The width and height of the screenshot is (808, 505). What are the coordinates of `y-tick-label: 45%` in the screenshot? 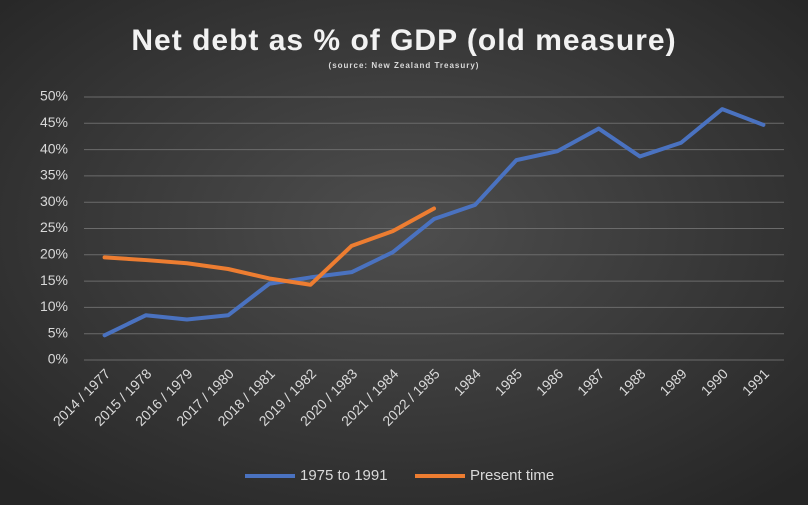 It's located at (54, 122).